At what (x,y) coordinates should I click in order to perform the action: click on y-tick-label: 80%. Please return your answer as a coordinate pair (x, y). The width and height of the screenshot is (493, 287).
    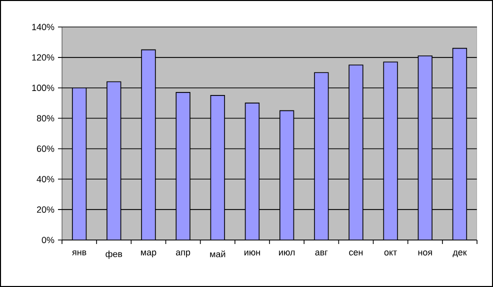
    Looking at the image, I should click on (45, 118).